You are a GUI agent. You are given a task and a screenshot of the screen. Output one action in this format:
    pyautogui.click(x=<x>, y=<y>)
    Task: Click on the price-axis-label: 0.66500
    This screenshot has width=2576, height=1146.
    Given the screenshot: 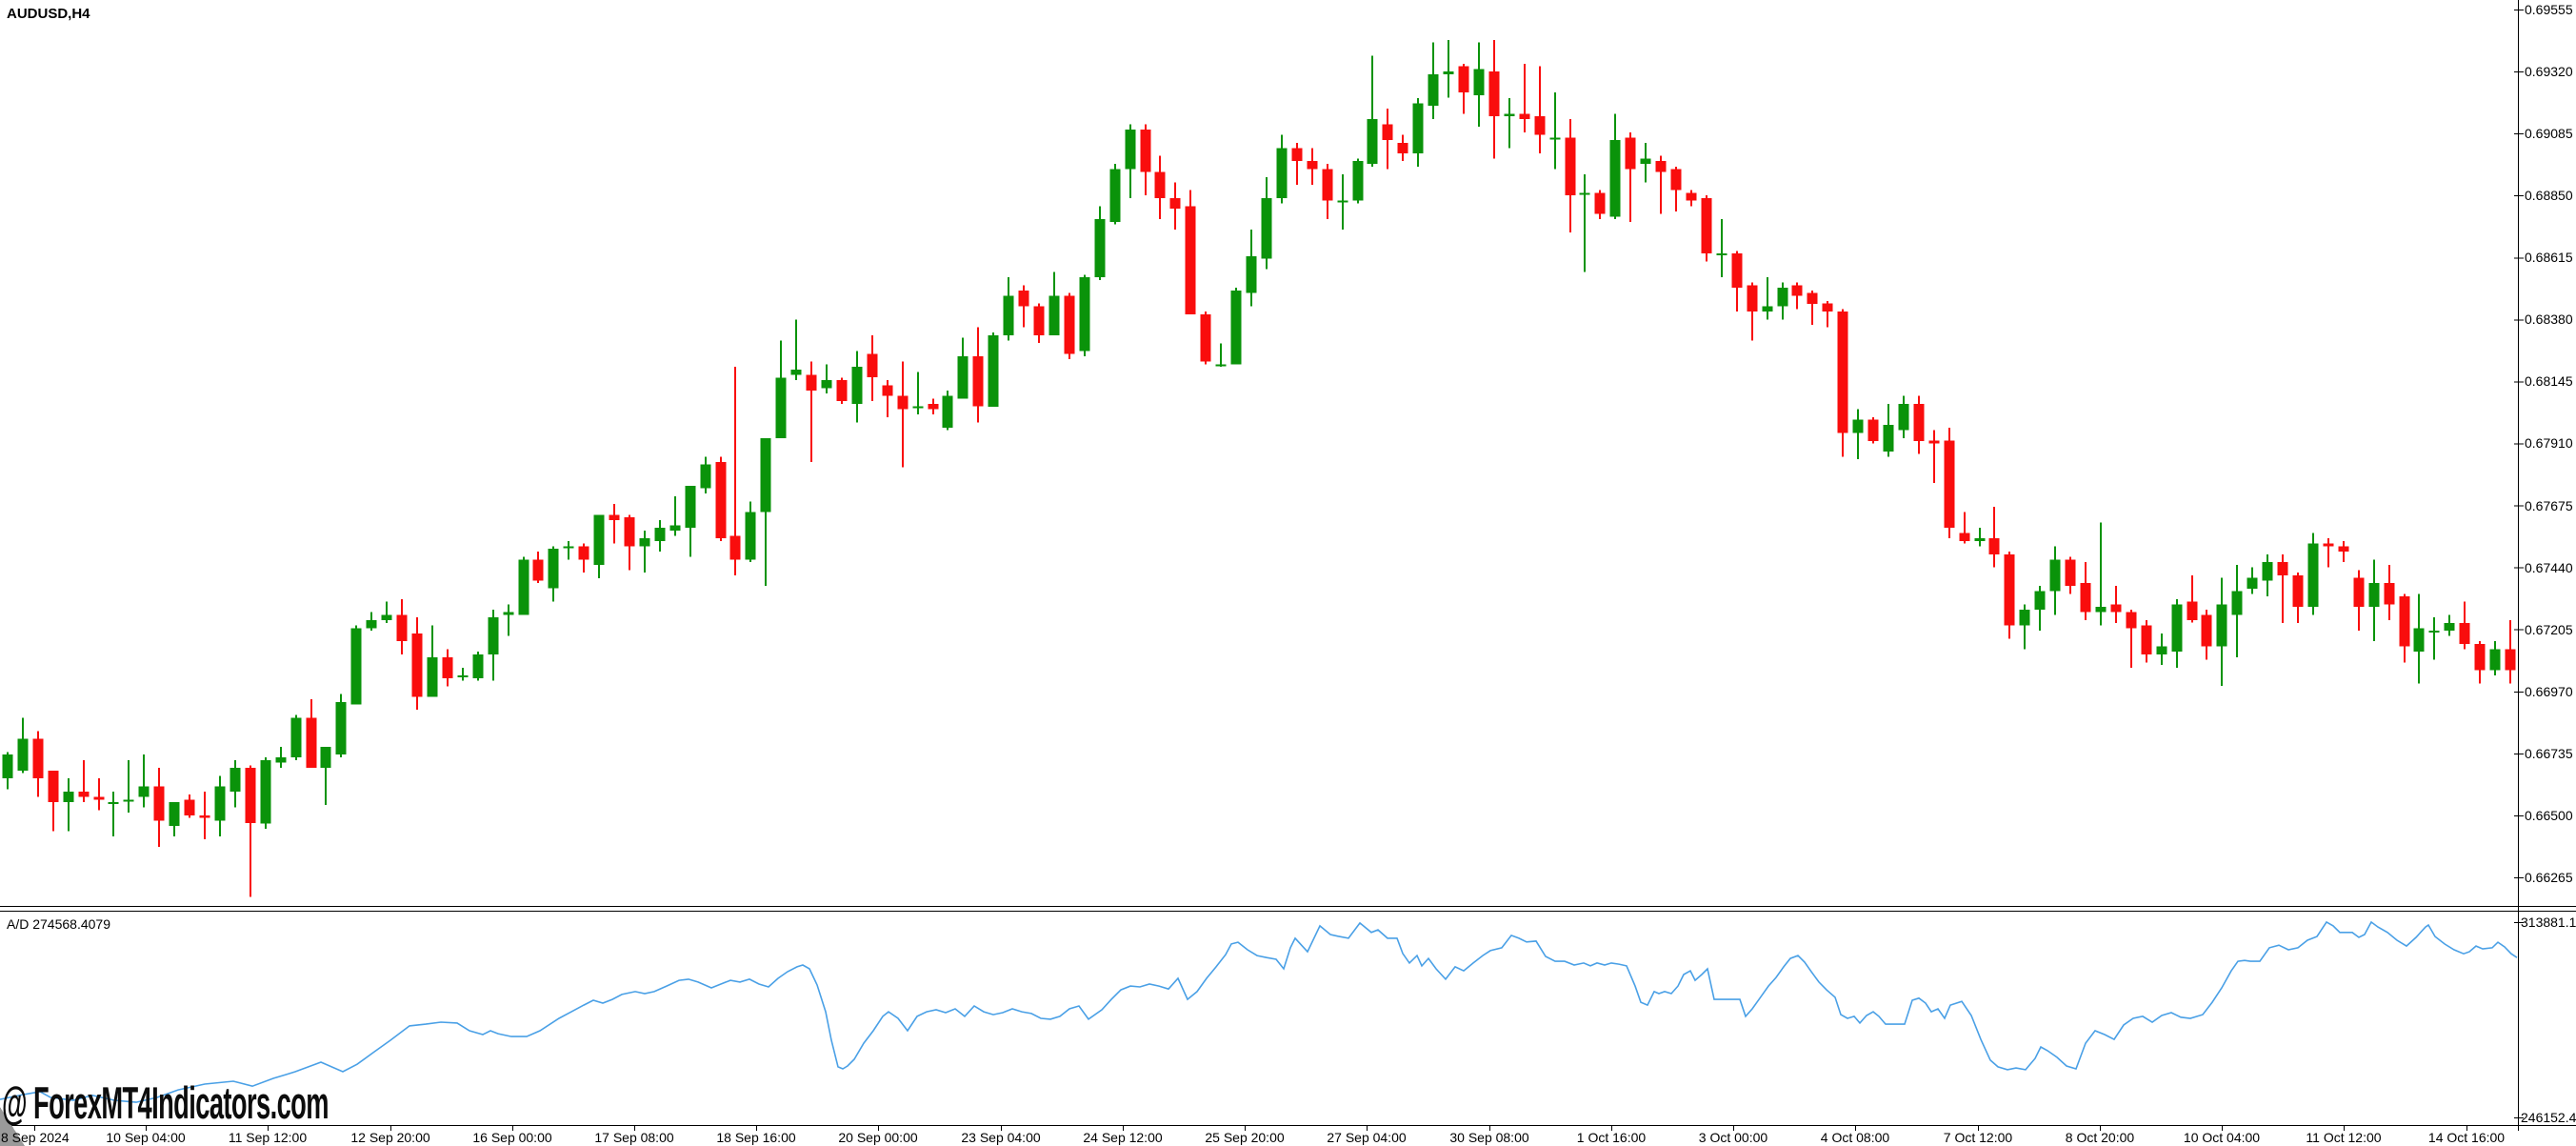 What is the action you would take?
    pyautogui.click(x=2549, y=815)
    